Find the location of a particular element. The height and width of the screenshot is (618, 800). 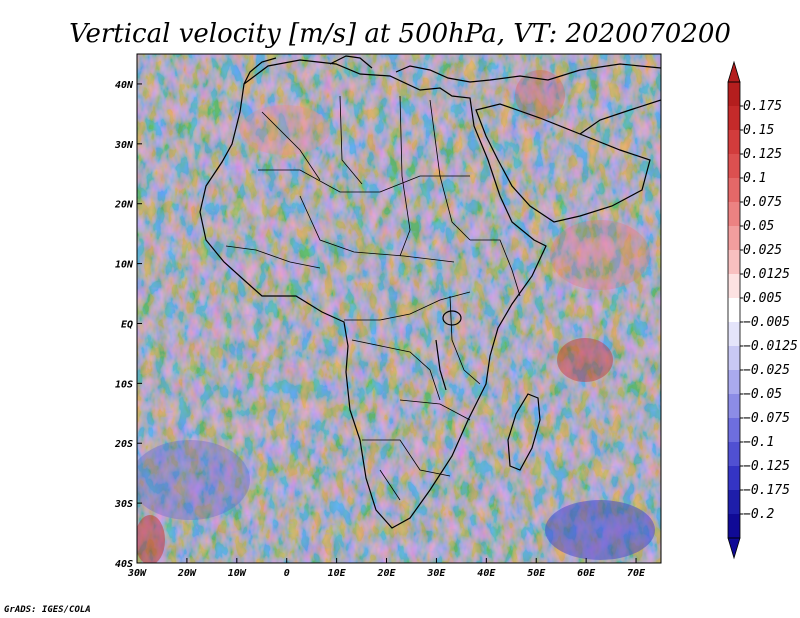

colorbar-label: 0.175 is located at coordinates (762, 106).